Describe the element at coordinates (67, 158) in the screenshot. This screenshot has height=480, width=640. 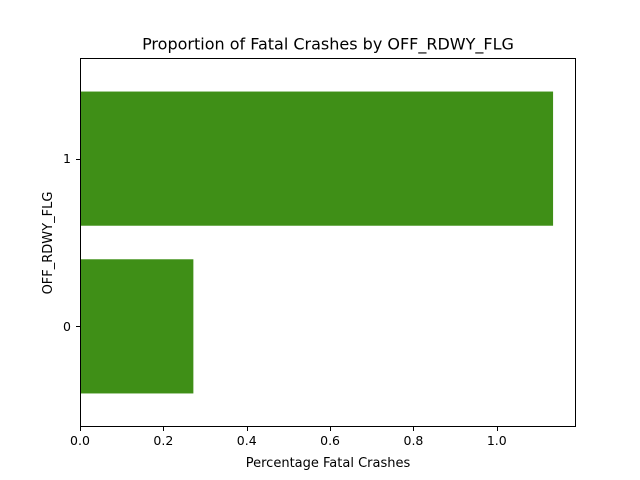
I see `y-tick-label: 1` at that location.